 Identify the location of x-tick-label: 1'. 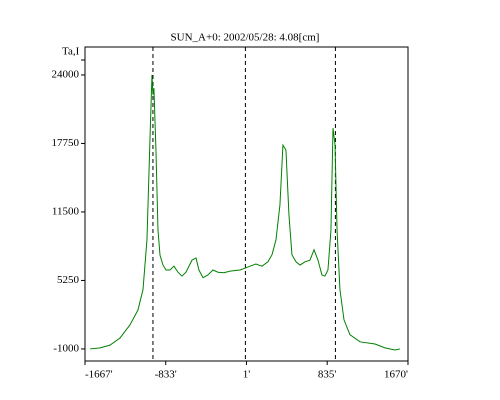
(247, 375).